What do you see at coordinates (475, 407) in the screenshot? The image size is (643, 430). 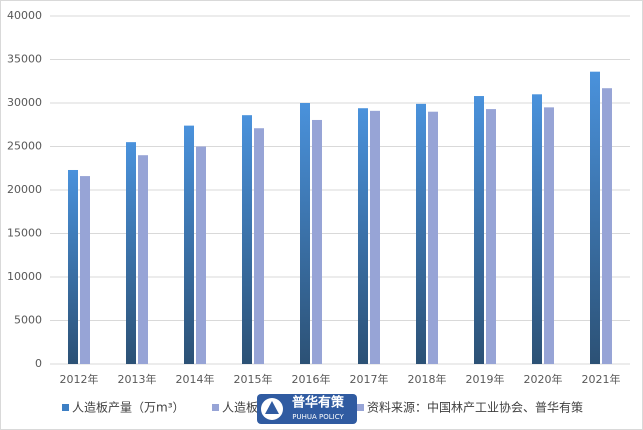 I see `source-note: 资料来源：中国林产工业协会、普华有策` at bounding box center [475, 407].